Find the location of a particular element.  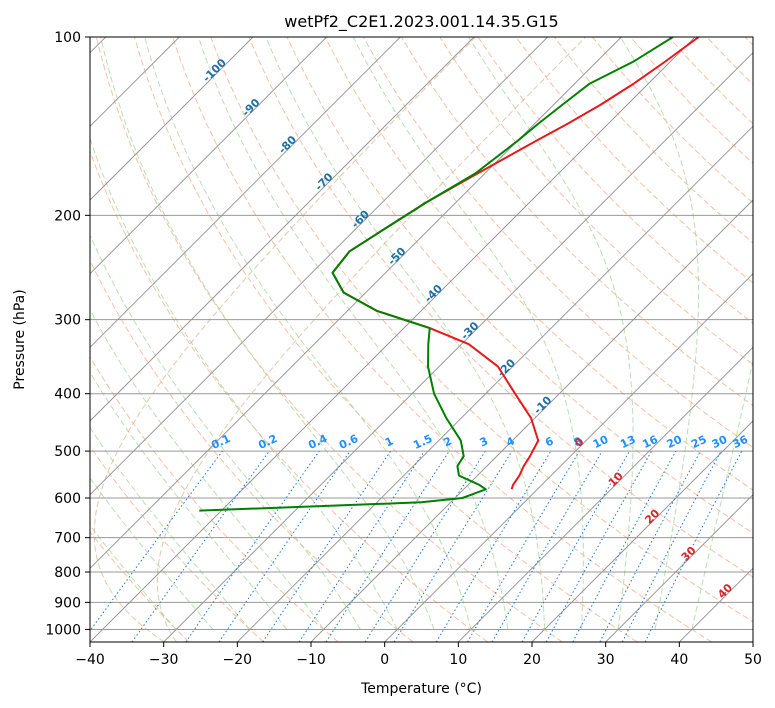

y-tick-label: 900 is located at coordinates (67, 603).